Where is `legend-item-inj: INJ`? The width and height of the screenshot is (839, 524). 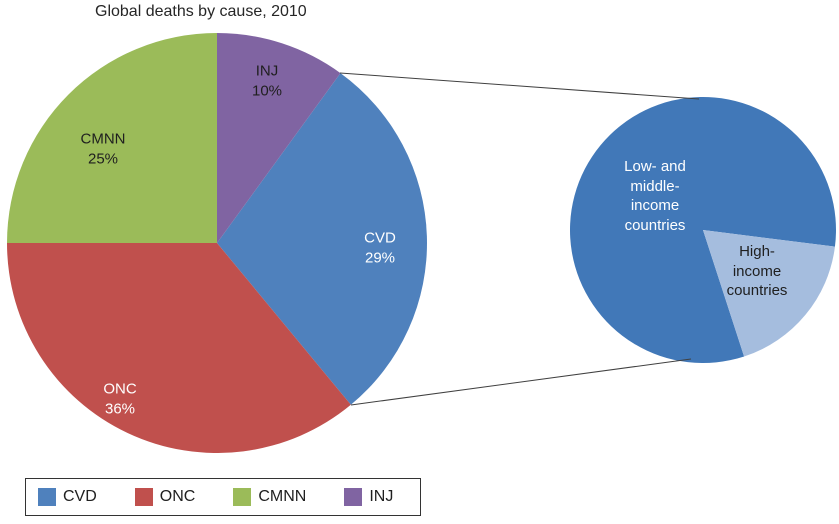 legend-item-inj: INJ is located at coordinates (368, 497).